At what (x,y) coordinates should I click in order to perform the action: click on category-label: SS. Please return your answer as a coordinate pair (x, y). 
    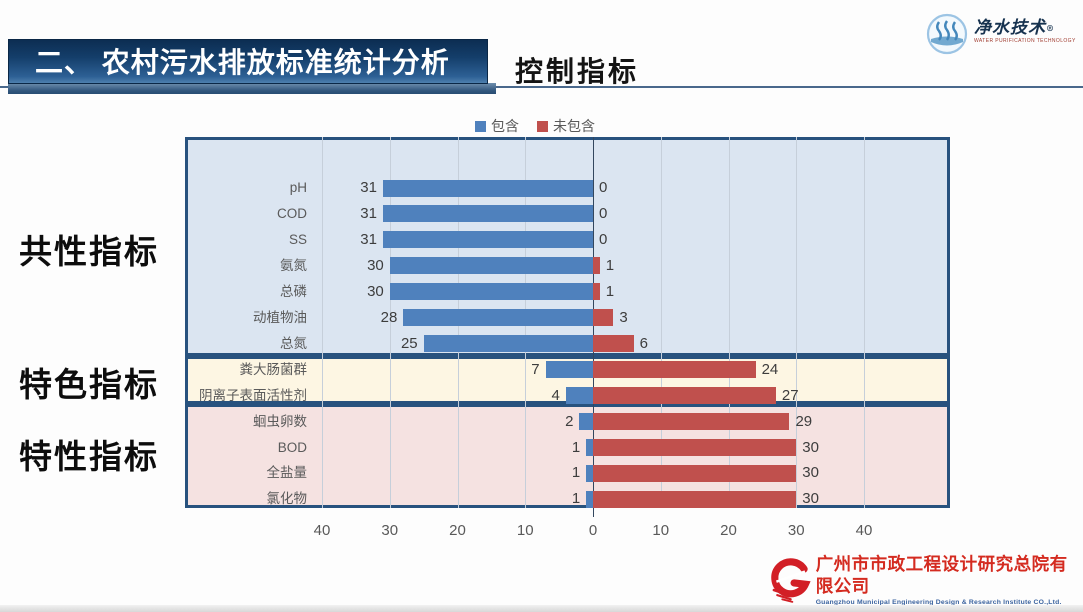
    Looking at the image, I should click on (297, 239).